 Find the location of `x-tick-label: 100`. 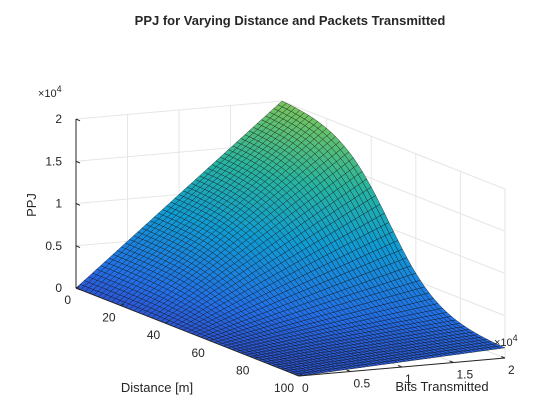

x-tick-label: 100 is located at coordinates (284, 388).